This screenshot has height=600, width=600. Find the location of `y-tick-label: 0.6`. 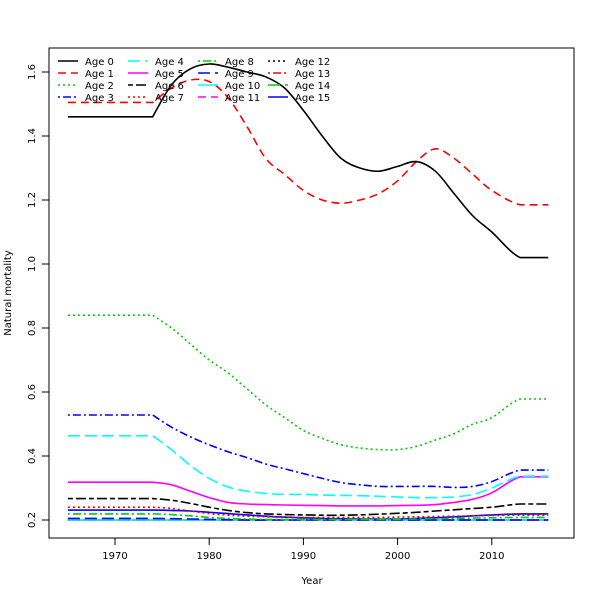

y-tick-label: 0.6 is located at coordinates (32, 392).